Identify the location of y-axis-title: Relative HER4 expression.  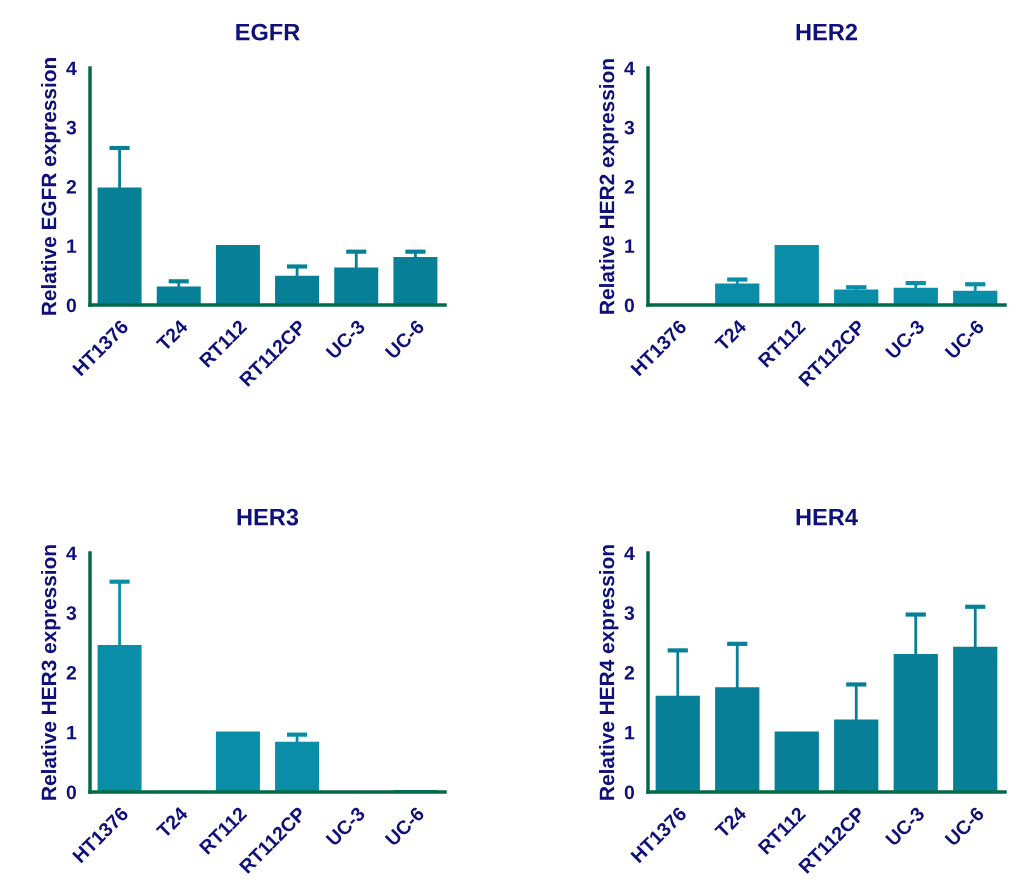
(609, 672).